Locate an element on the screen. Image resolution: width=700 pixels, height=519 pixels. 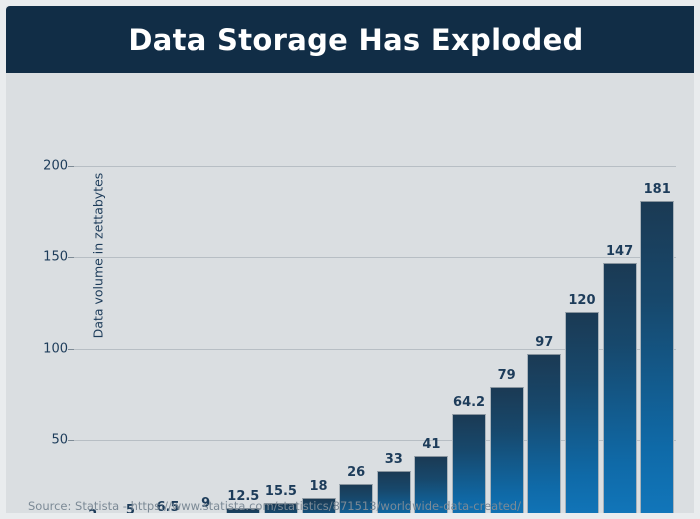
bar-2021 is located at coordinates (506, 449).